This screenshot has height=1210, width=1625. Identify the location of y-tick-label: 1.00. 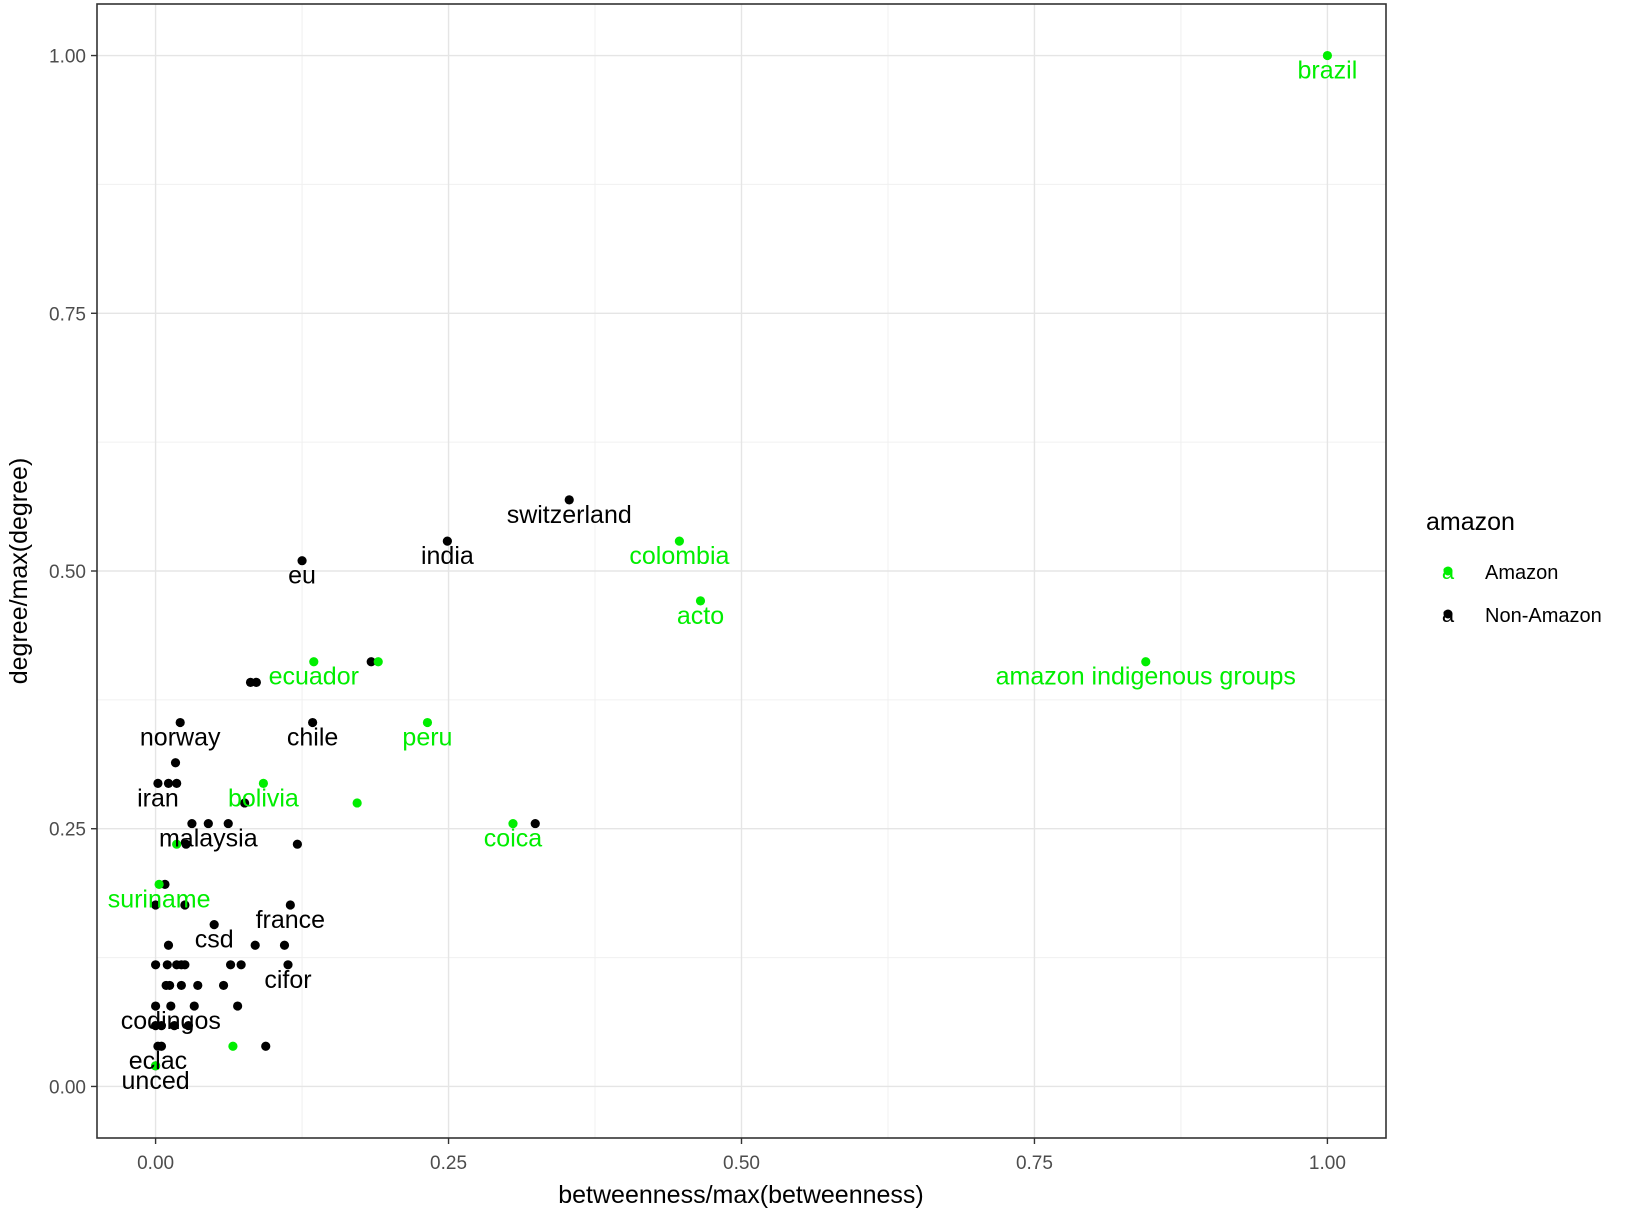
(67, 57).